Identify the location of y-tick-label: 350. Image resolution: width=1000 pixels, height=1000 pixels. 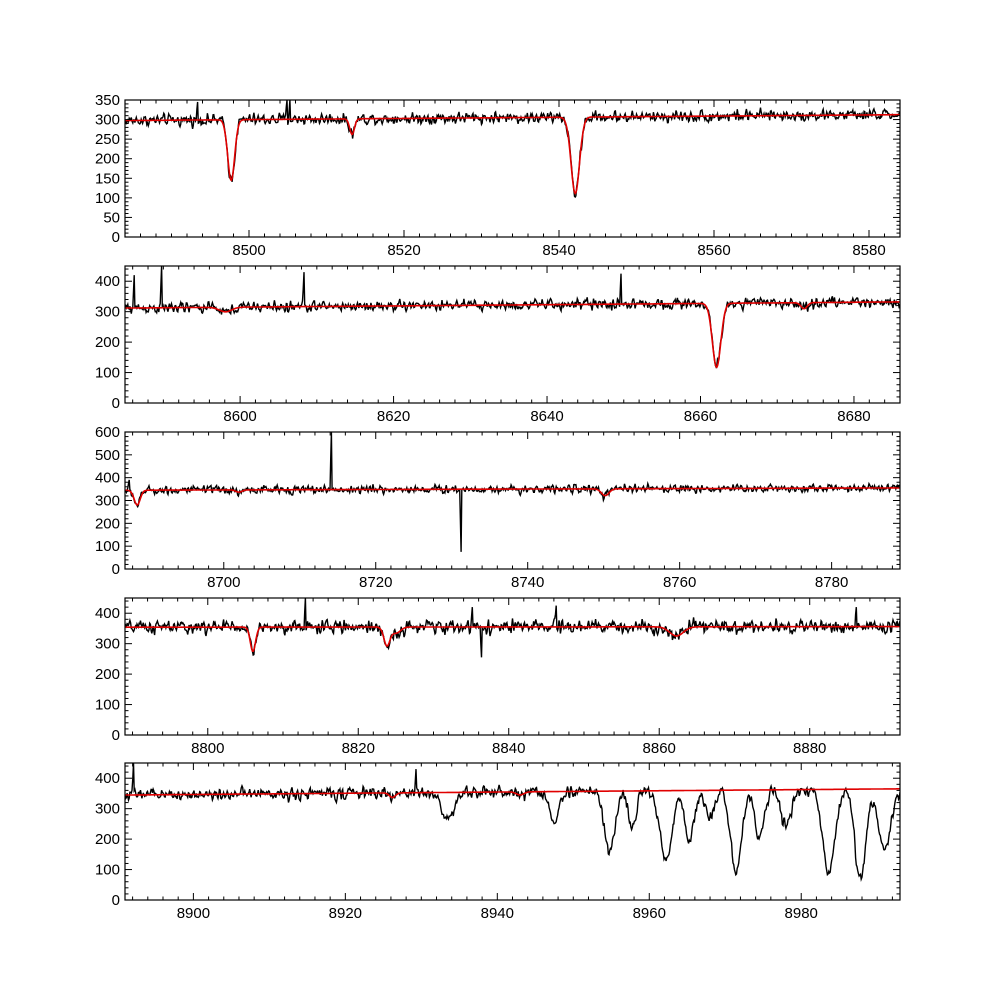
(107, 100).